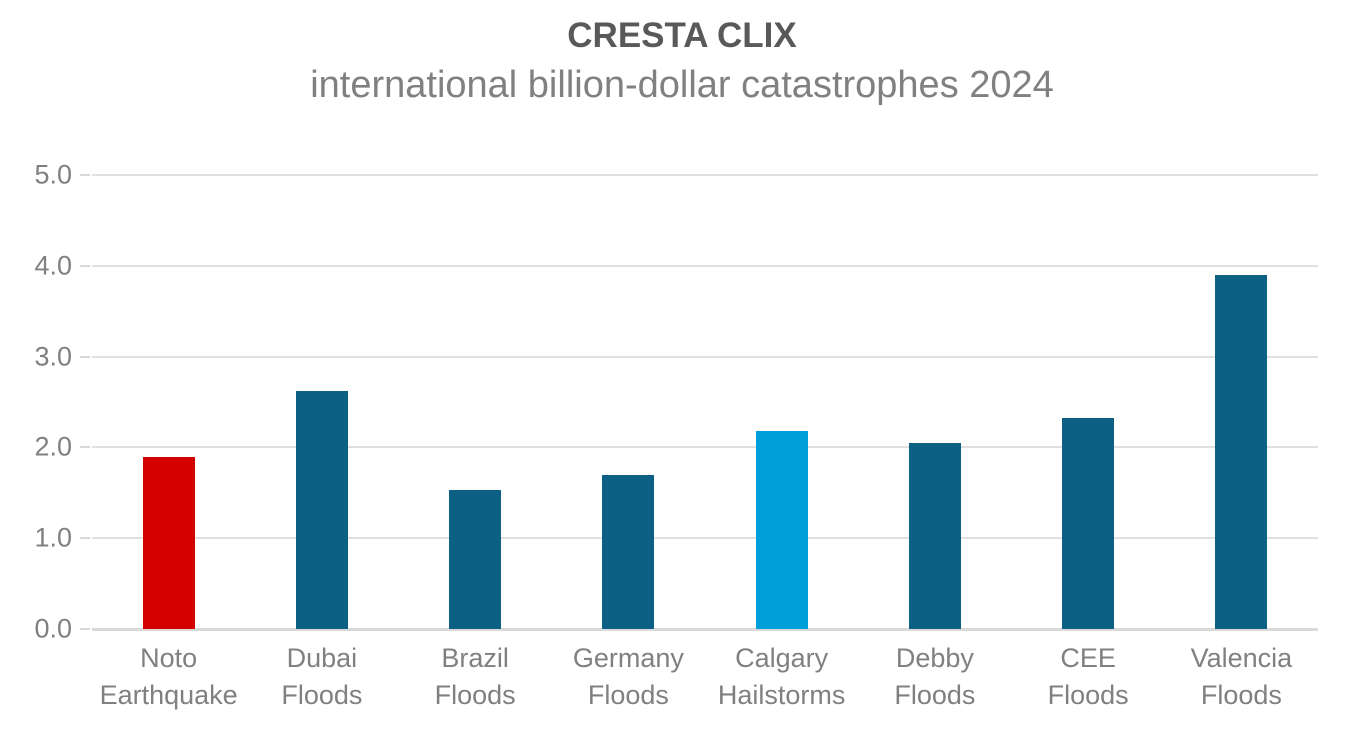  What do you see at coordinates (781, 677) in the screenshot?
I see `x-tick-label: Calgary Hailstorms` at bounding box center [781, 677].